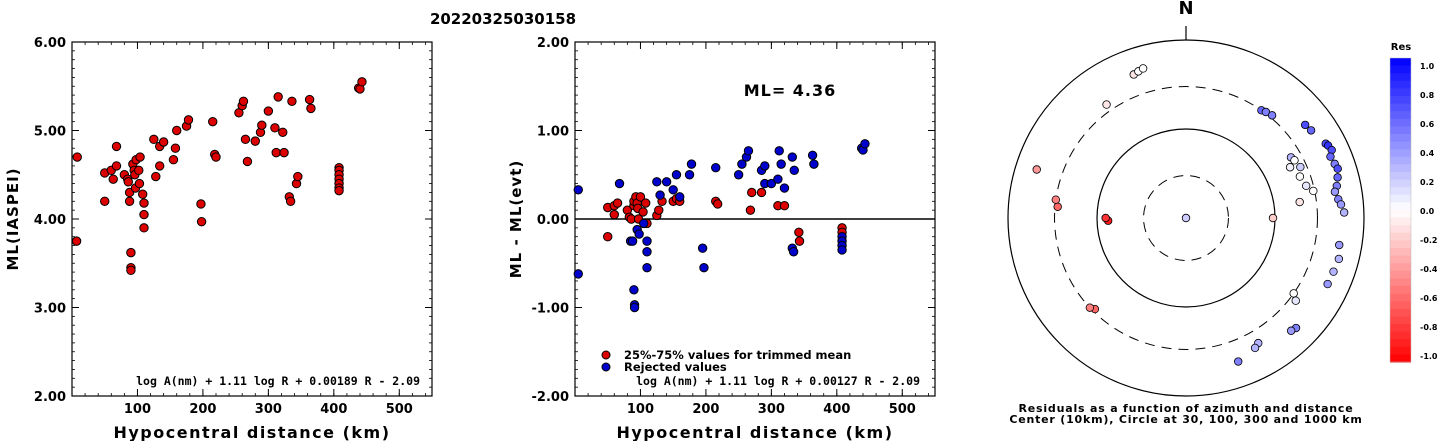  I want to click on legend-label: 25%-75% values for trimmed mean, so click(737, 355).